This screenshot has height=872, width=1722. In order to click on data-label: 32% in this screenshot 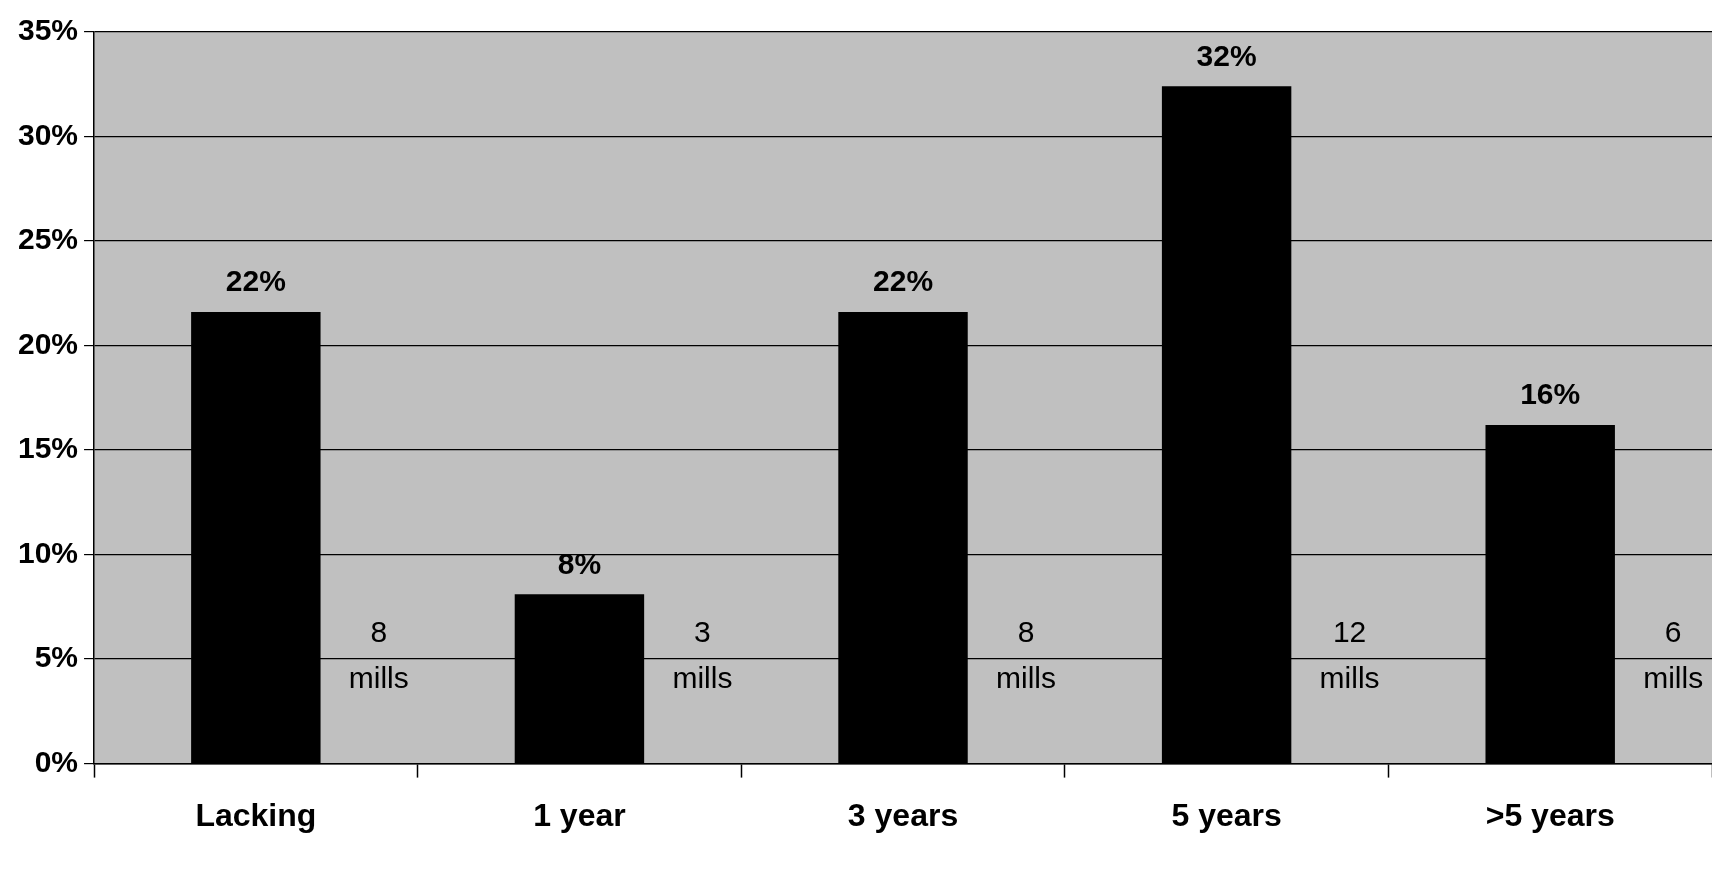, I will do `click(1226, 55)`.